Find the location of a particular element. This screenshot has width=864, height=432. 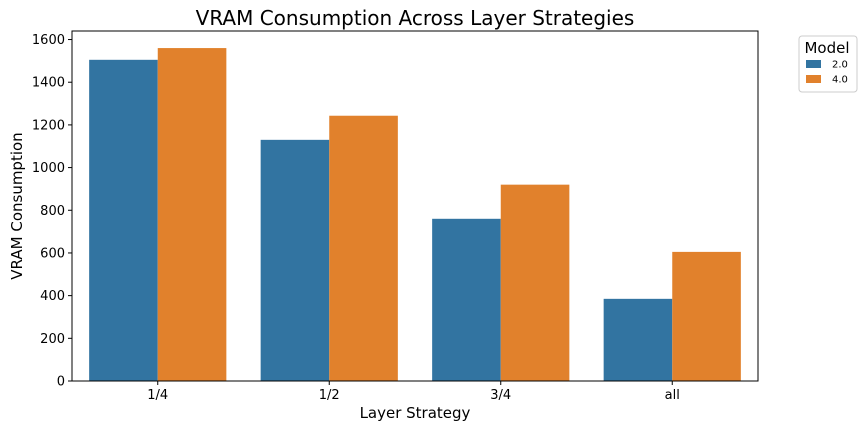

y-axis-label: VRAM Consumption is located at coordinates (17, 205).